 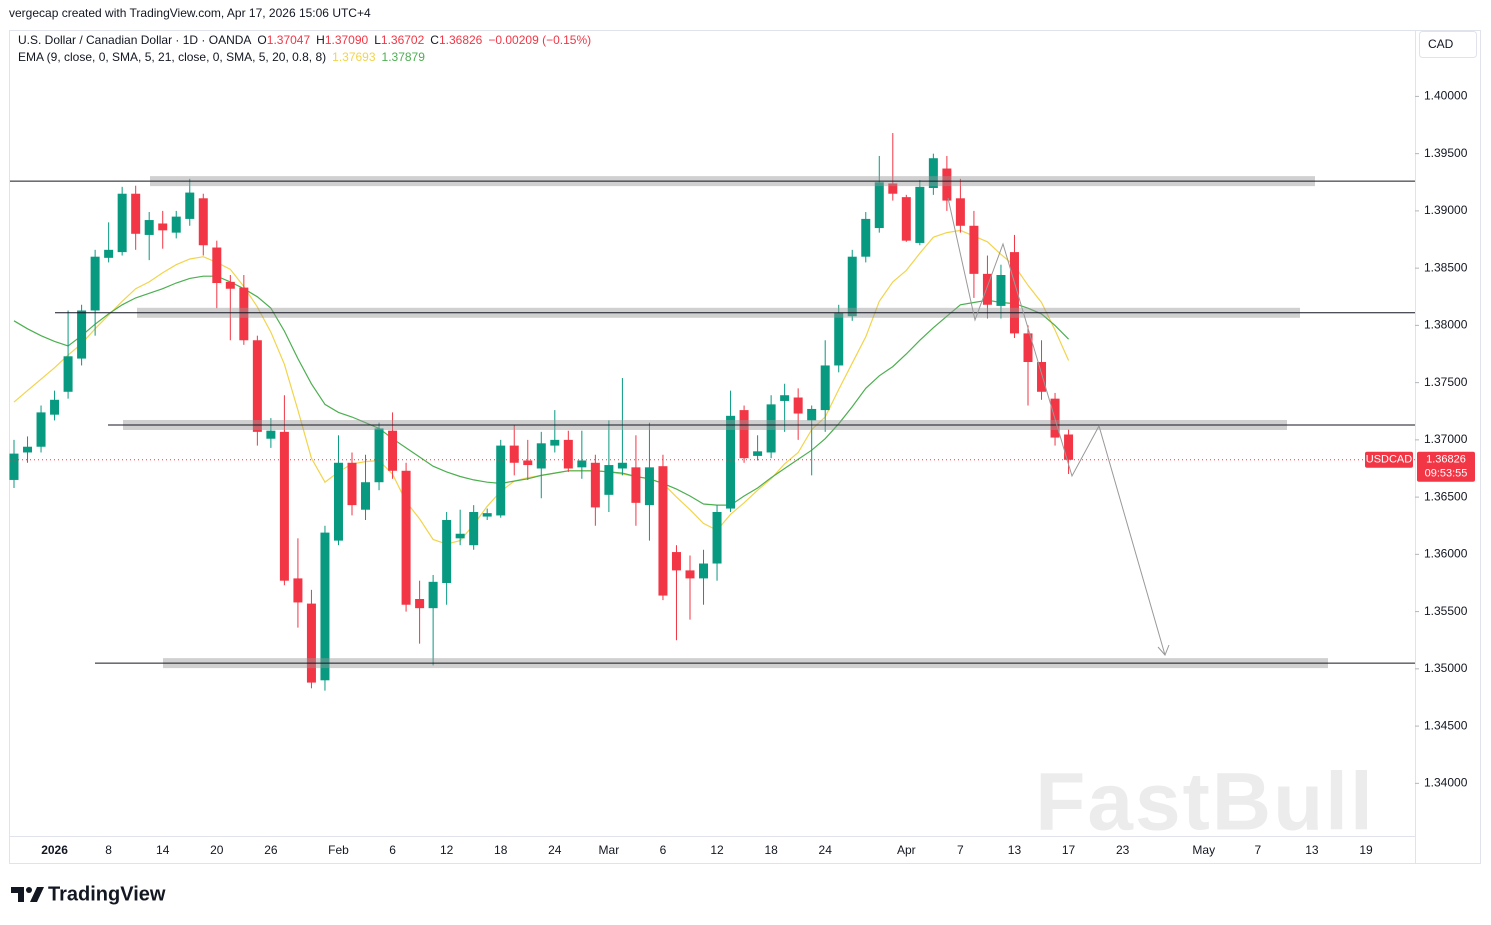 What do you see at coordinates (29, 890) in the screenshot?
I see `logo-dot` at bounding box center [29, 890].